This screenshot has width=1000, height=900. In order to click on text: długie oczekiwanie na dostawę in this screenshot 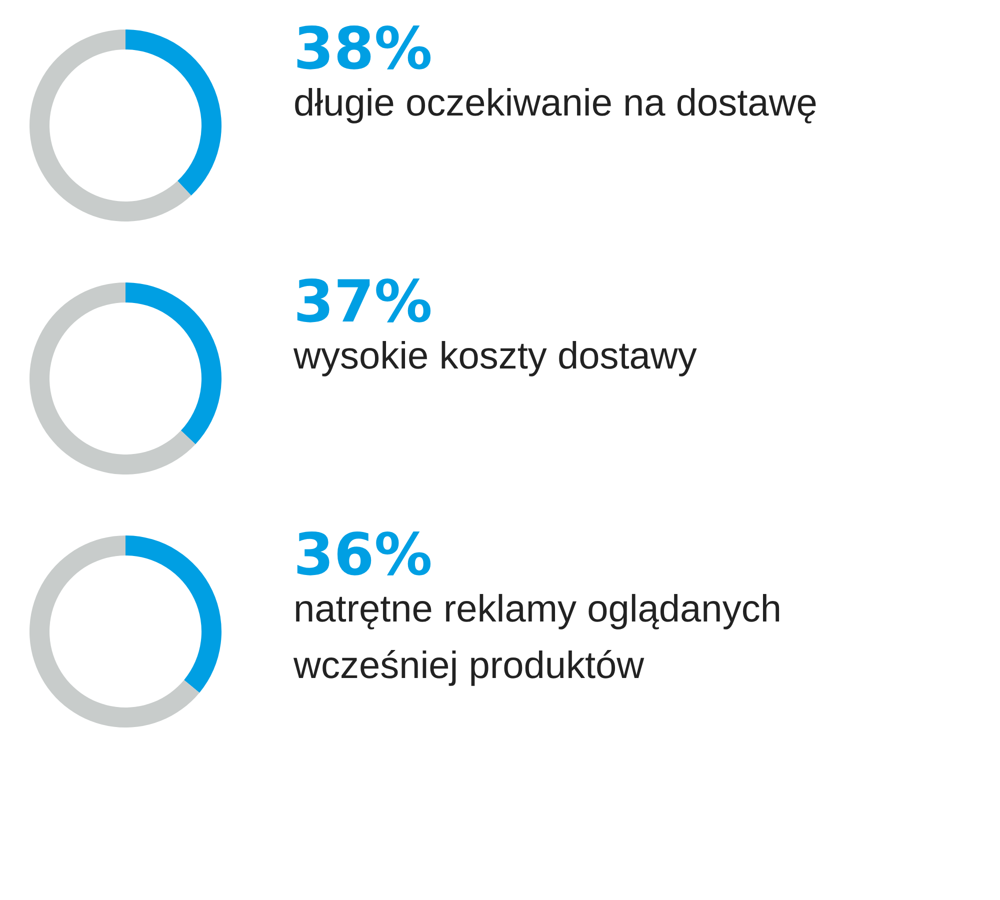, I will do `click(556, 103)`.